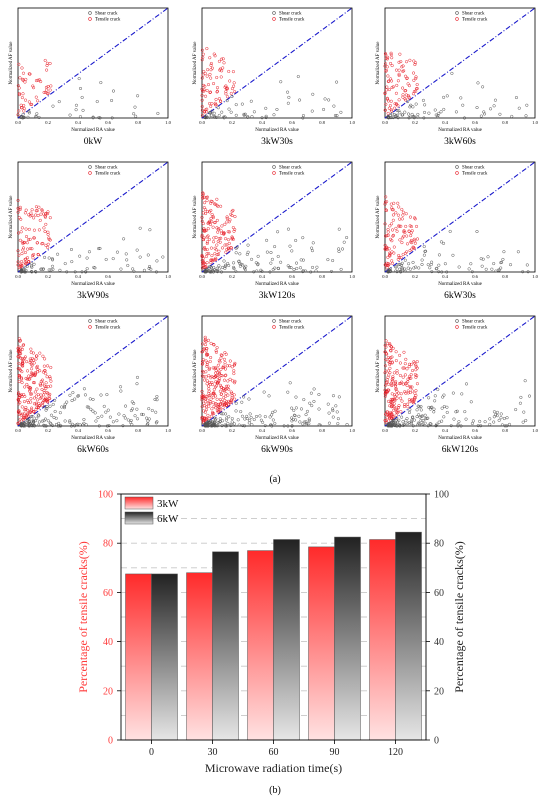 The width and height of the screenshot is (550, 798). I want to click on legend-tensile-label: Tensile crack, so click(292, 328).